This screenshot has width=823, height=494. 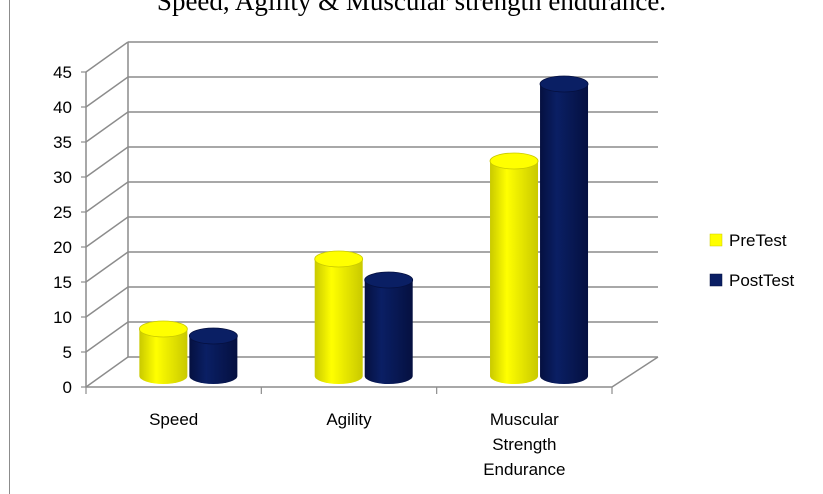 I want to click on y-axis: 0 5 10 15 20 25 30 35 40 45, so click(x=69, y=230).